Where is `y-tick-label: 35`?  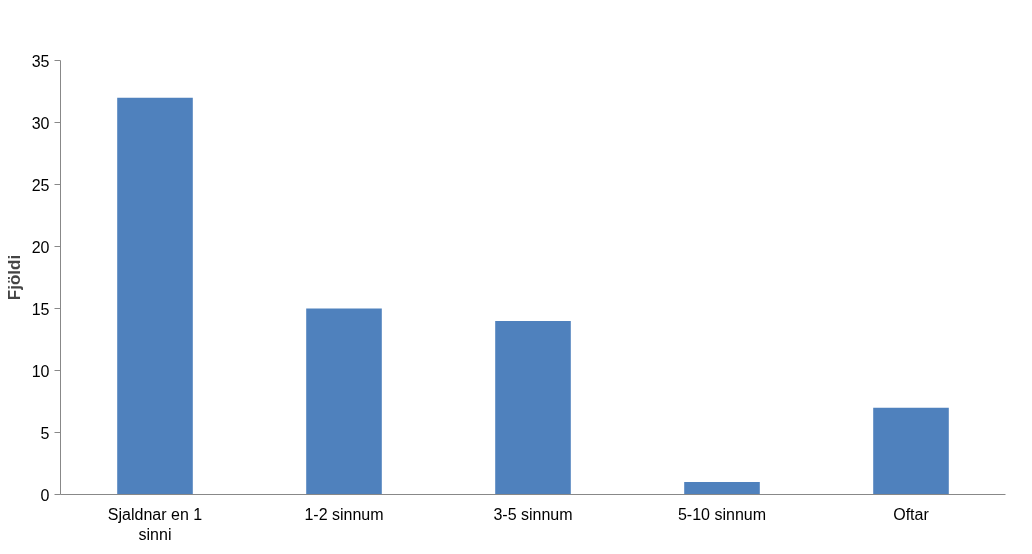 y-tick-label: 35 is located at coordinates (40, 61).